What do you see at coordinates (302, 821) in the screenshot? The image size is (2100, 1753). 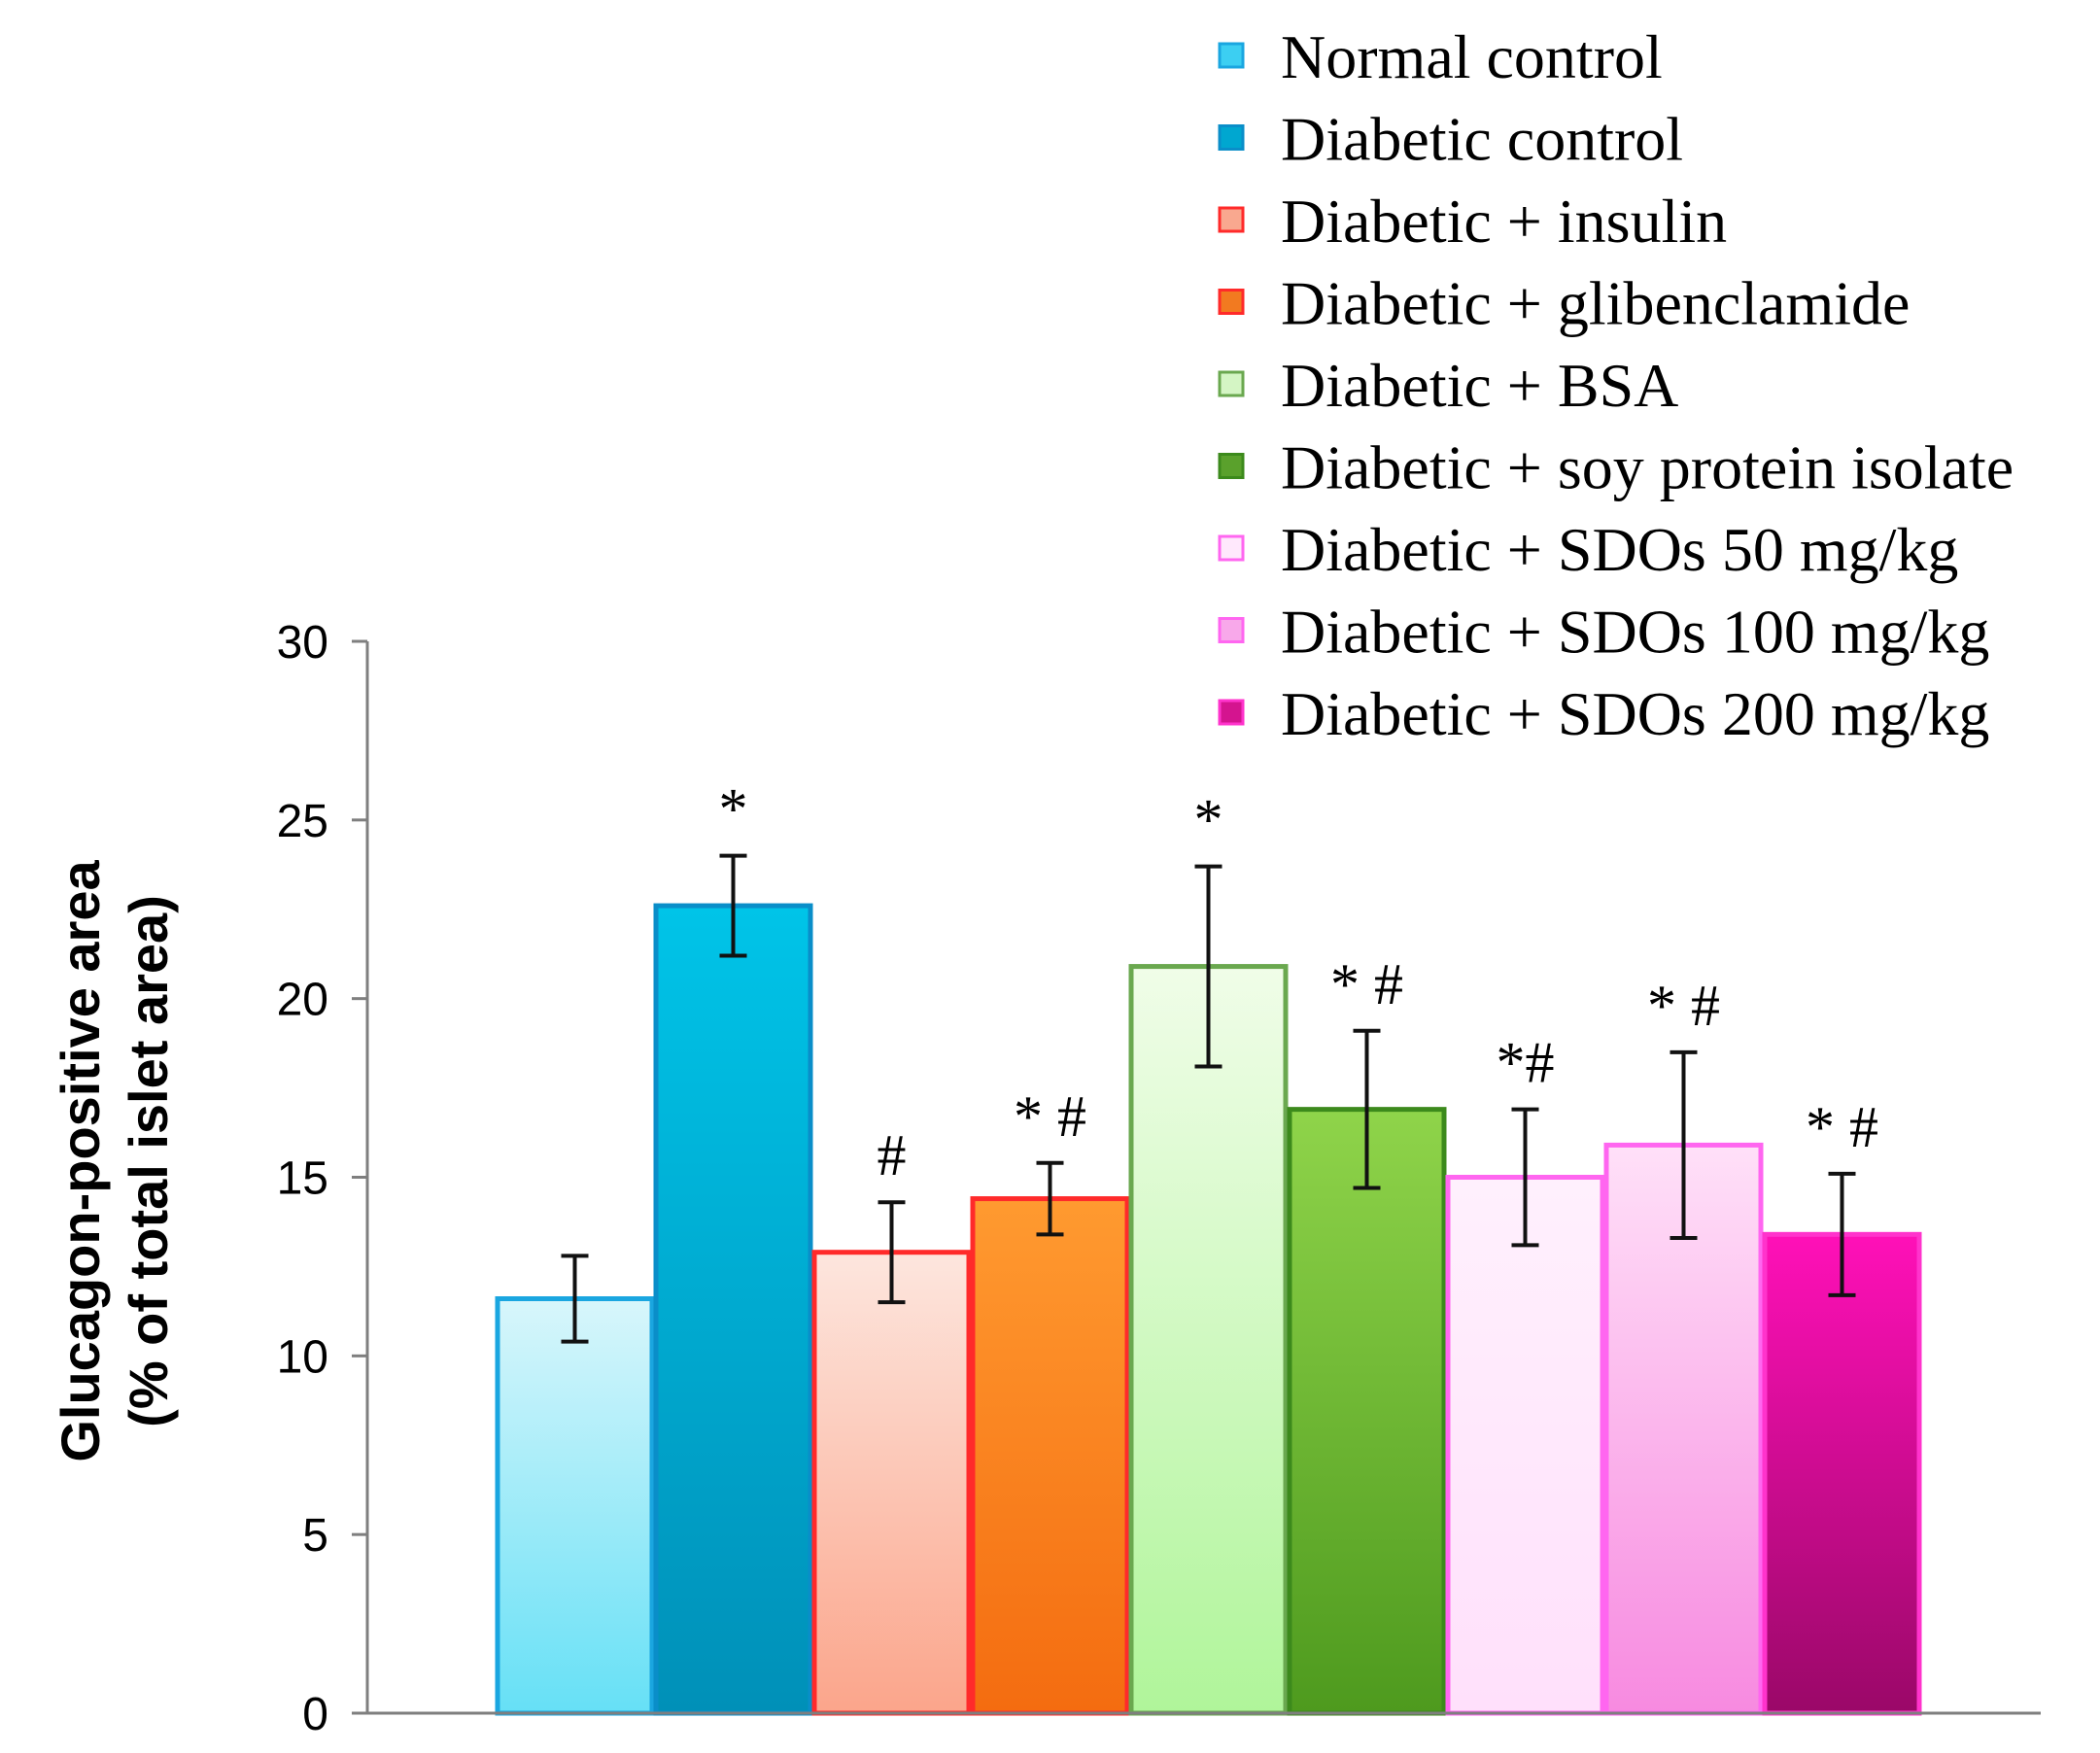 I see `y-tick-label: 25` at bounding box center [302, 821].